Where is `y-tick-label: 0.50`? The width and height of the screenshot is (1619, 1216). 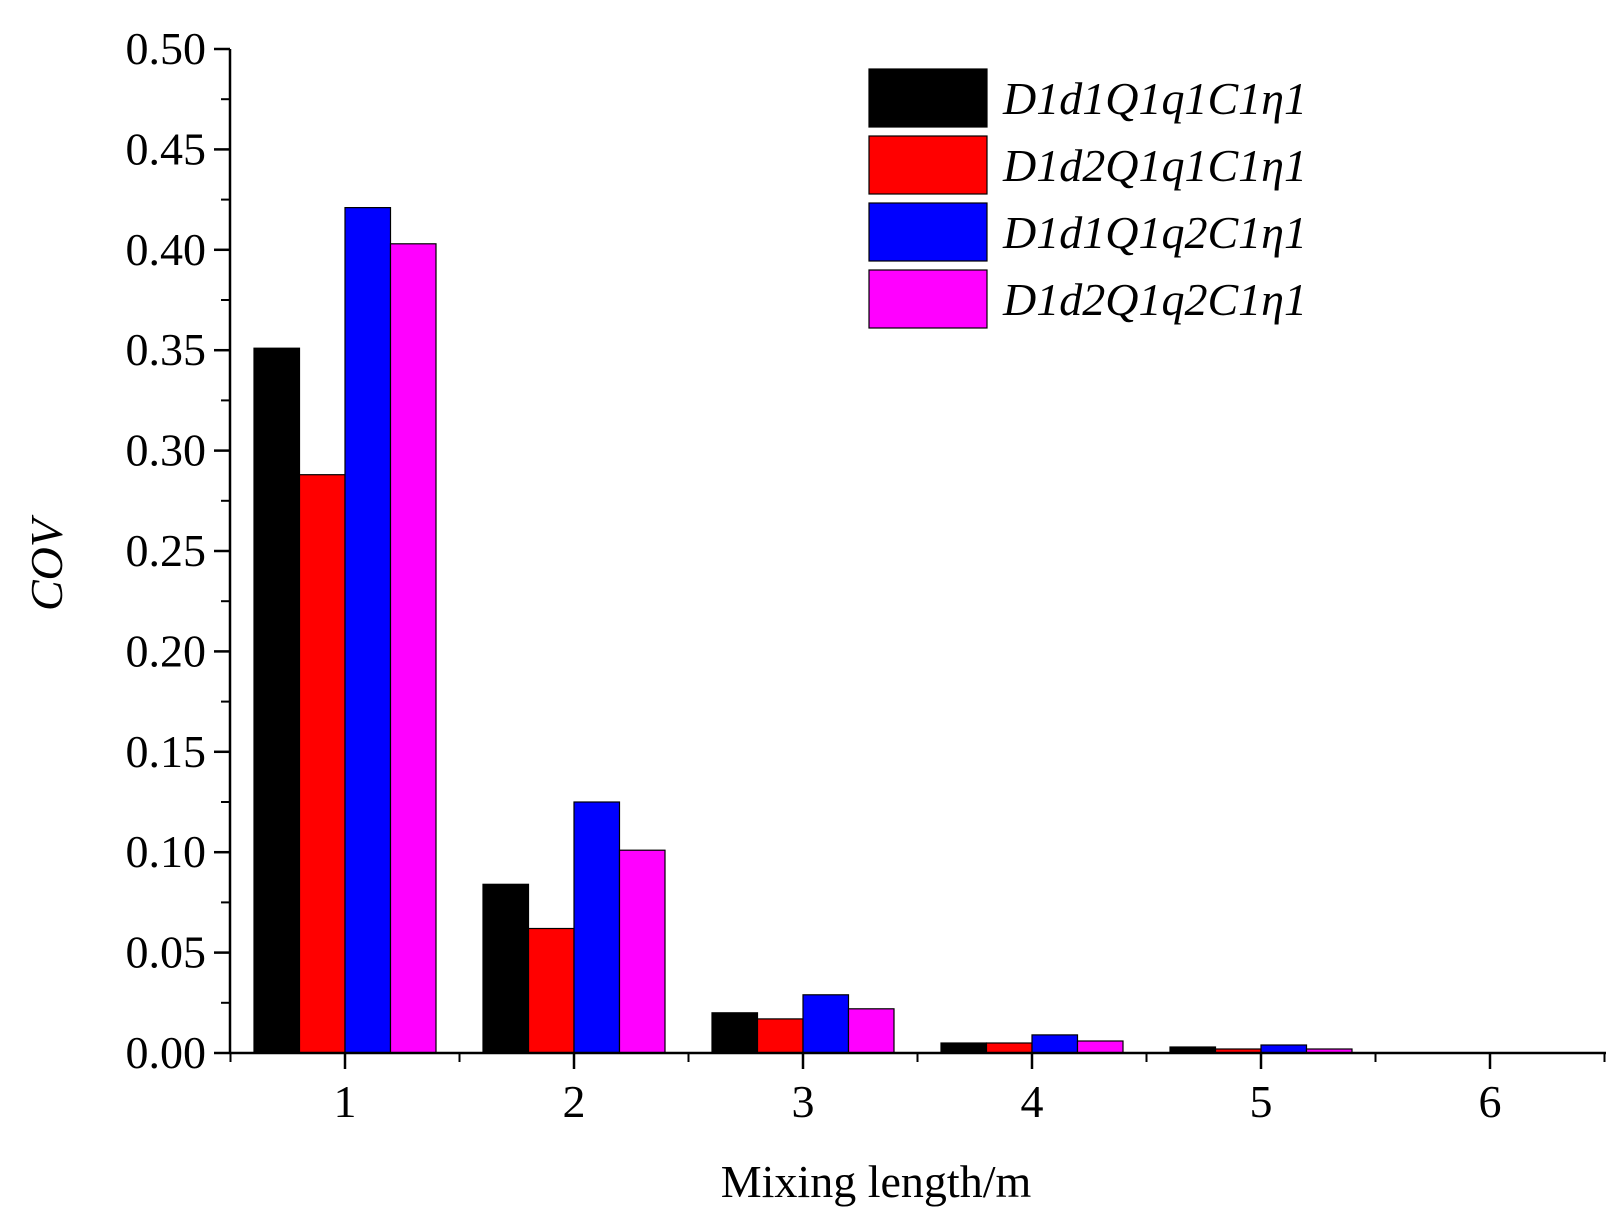 y-tick-label: 0.50 is located at coordinates (166, 48).